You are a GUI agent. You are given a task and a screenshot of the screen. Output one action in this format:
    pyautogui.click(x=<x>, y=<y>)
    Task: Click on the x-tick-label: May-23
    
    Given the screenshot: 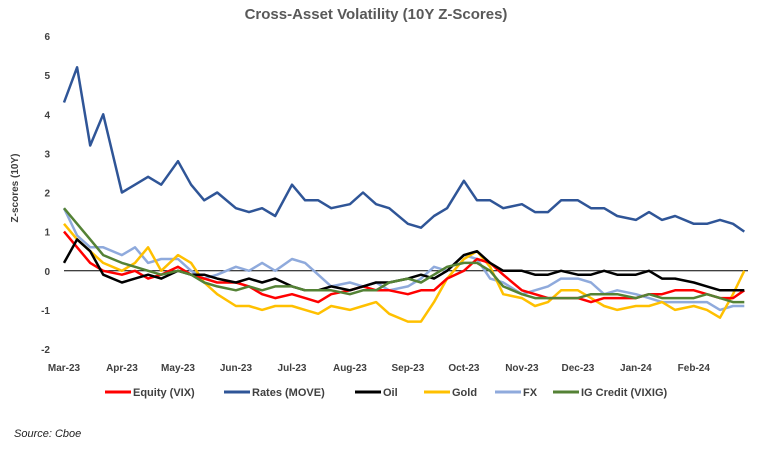 What is the action you would take?
    pyautogui.click(x=178, y=368)
    